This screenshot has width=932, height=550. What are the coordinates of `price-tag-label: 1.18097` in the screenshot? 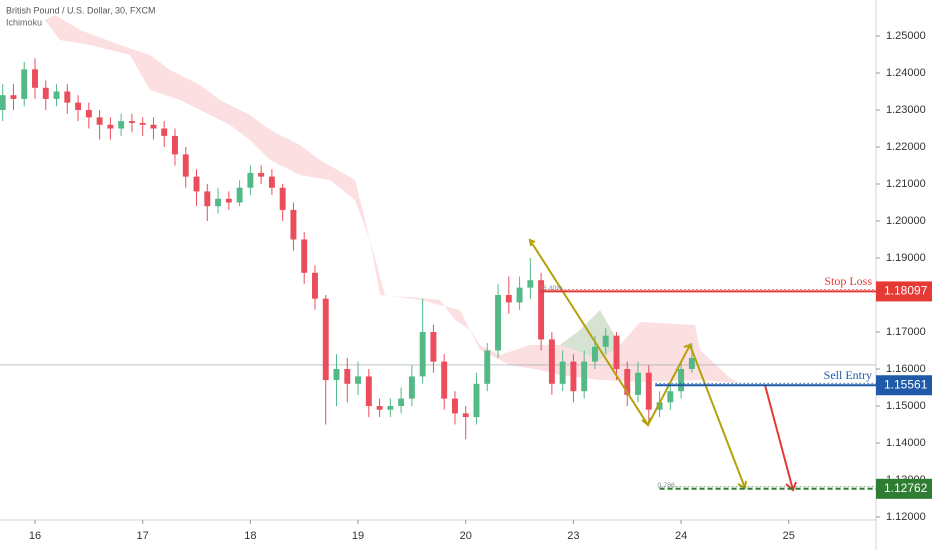 It's located at (906, 291).